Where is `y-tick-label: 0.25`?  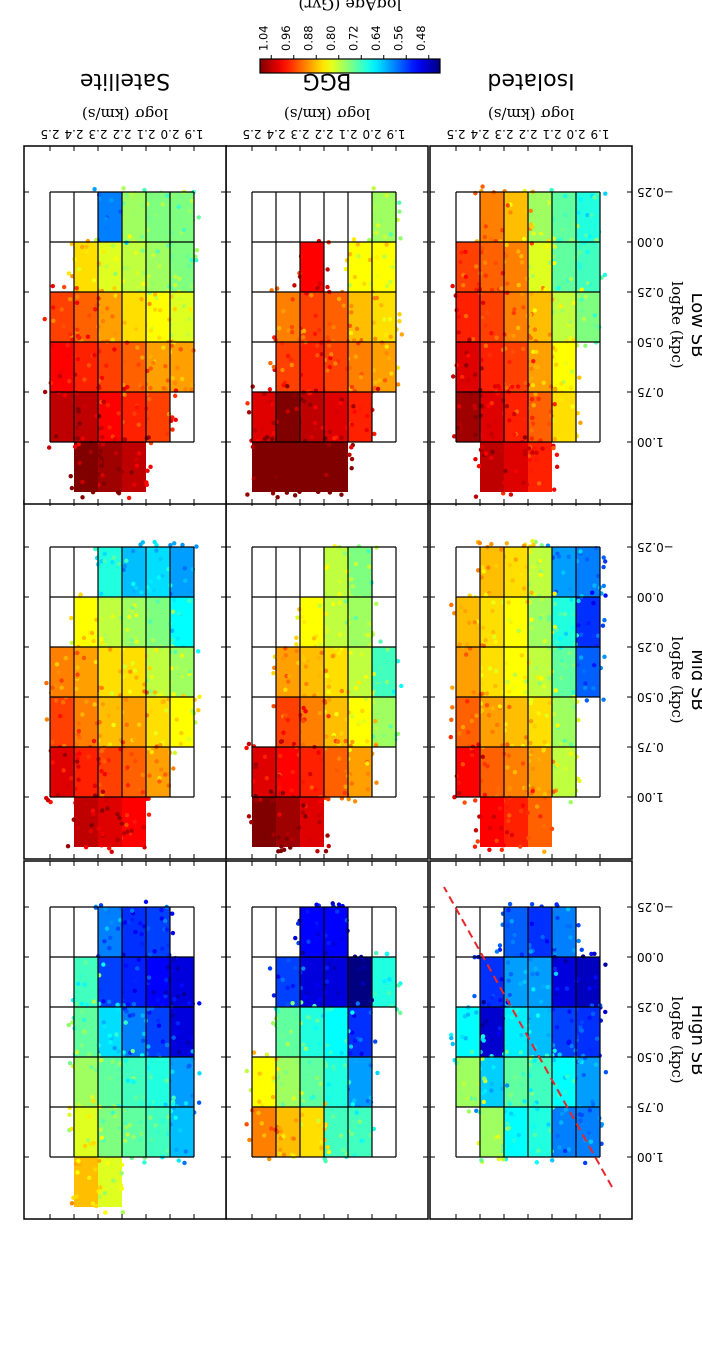 y-tick-label: 0.25 is located at coordinates (650, 647).